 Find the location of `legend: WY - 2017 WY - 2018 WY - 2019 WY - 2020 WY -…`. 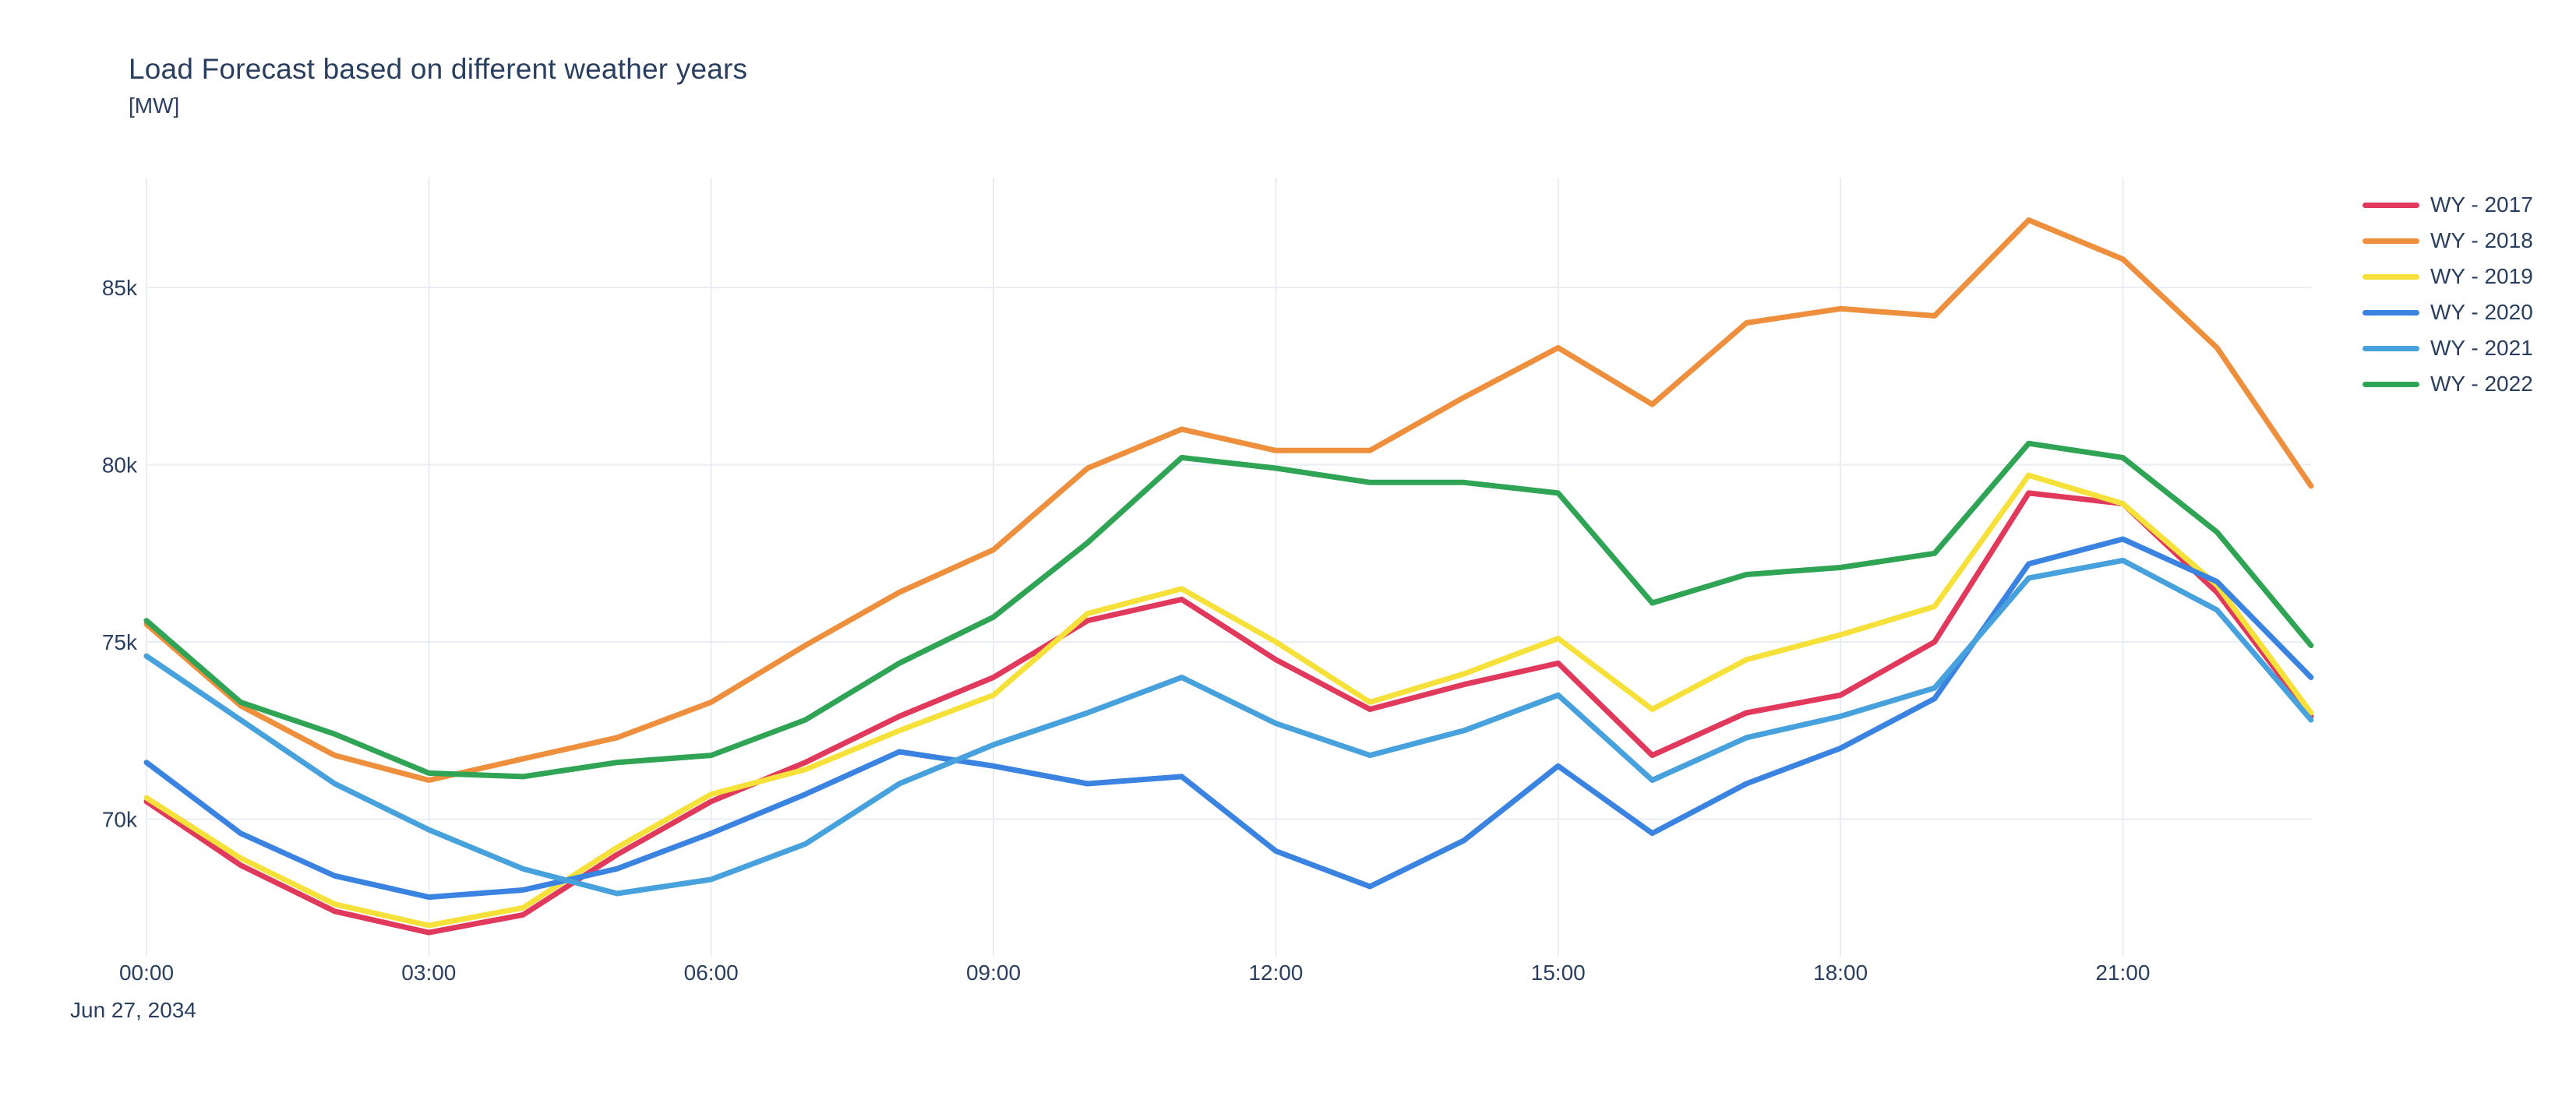

legend: WY - 2017 WY - 2018 WY - 2019 WY - 2020 WY -… is located at coordinates (2448, 294).